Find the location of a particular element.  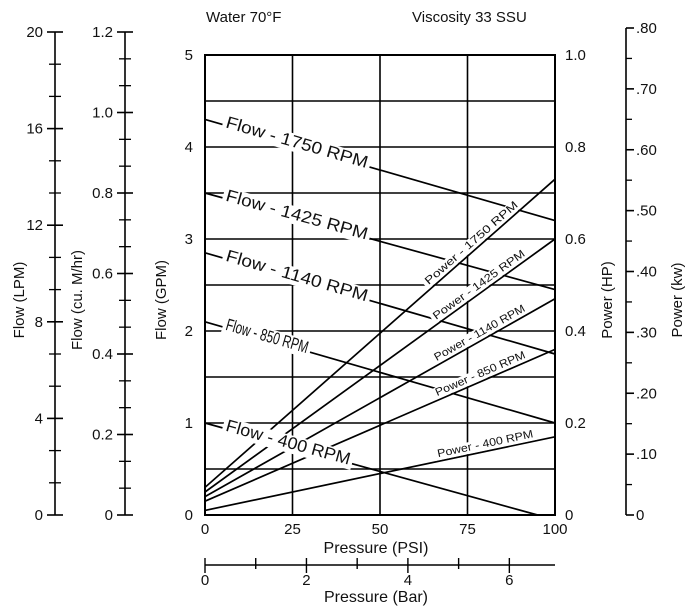

kw-tick-label: .30 is located at coordinates (646, 332).